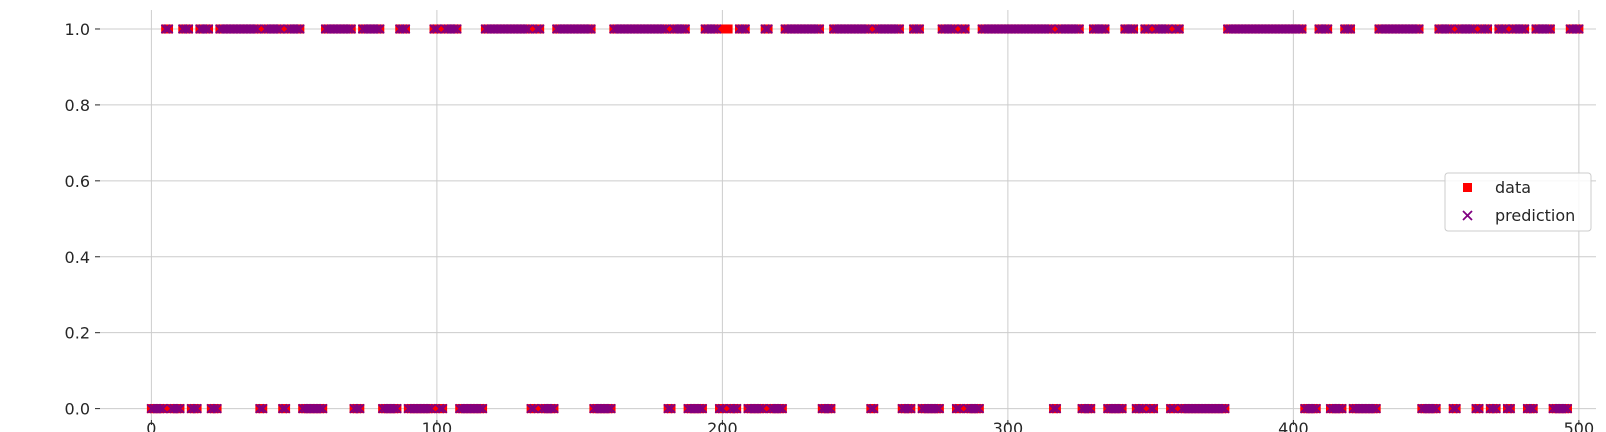 The height and width of the screenshot is (432, 1606). What do you see at coordinates (1293, 425) in the screenshot?
I see `x-tick-label: 400` at bounding box center [1293, 425].